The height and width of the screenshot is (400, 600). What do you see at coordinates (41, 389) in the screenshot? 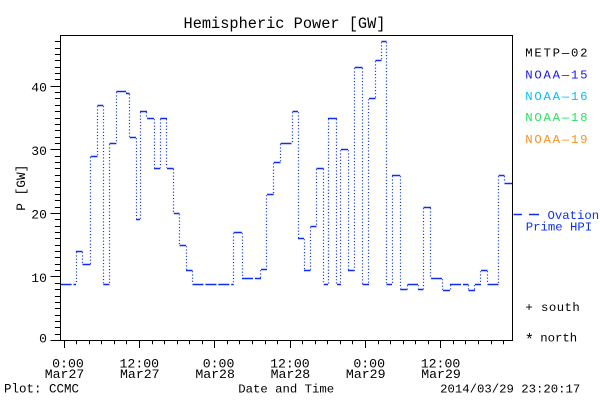
I see `svg-text: Plot: CCMC` at bounding box center [41, 389].